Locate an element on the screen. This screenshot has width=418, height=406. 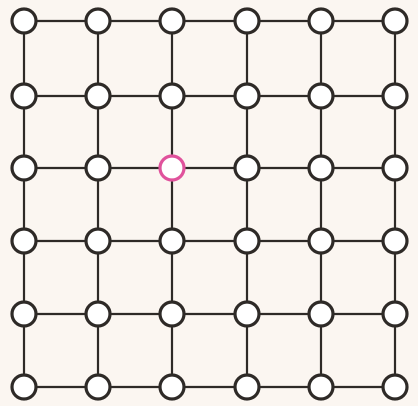
grid-node-r5-c0 is located at coordinates (24, 387).